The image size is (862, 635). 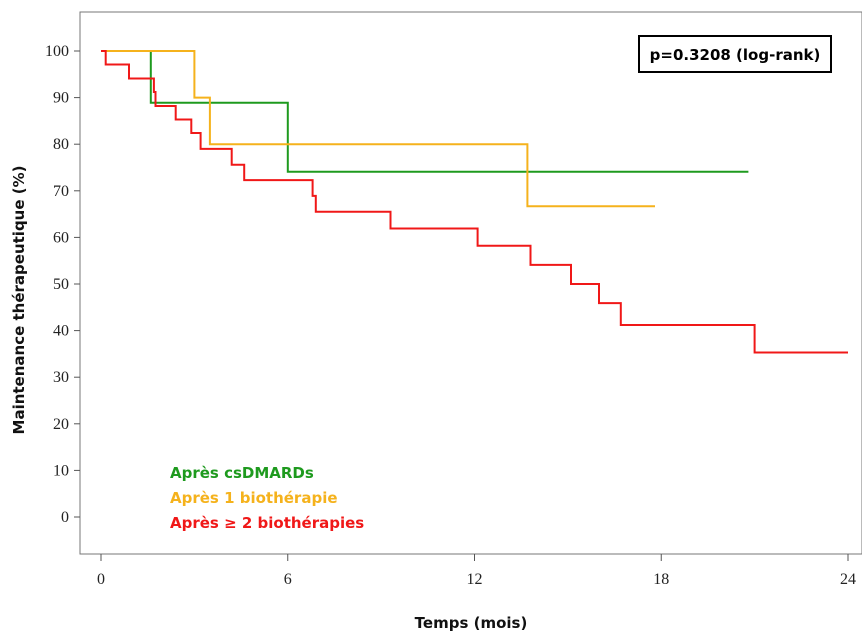 What do you see at coordinates (475, 579) in the screenshot?
I see `x-tick-label: 12` at bounding box center [475, 579].